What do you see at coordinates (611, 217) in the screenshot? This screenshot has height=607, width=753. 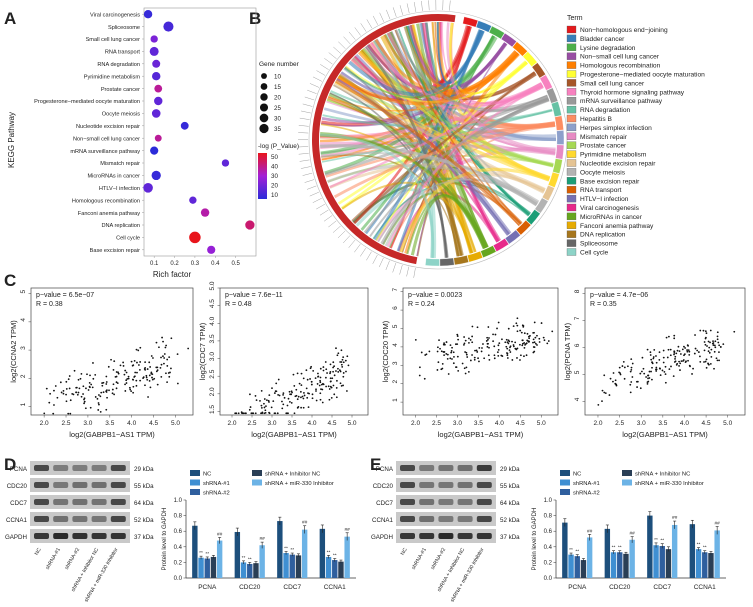 I see `panel-b-legend-label: MicroRNAs in cancer` at bounding box center [611, 217].